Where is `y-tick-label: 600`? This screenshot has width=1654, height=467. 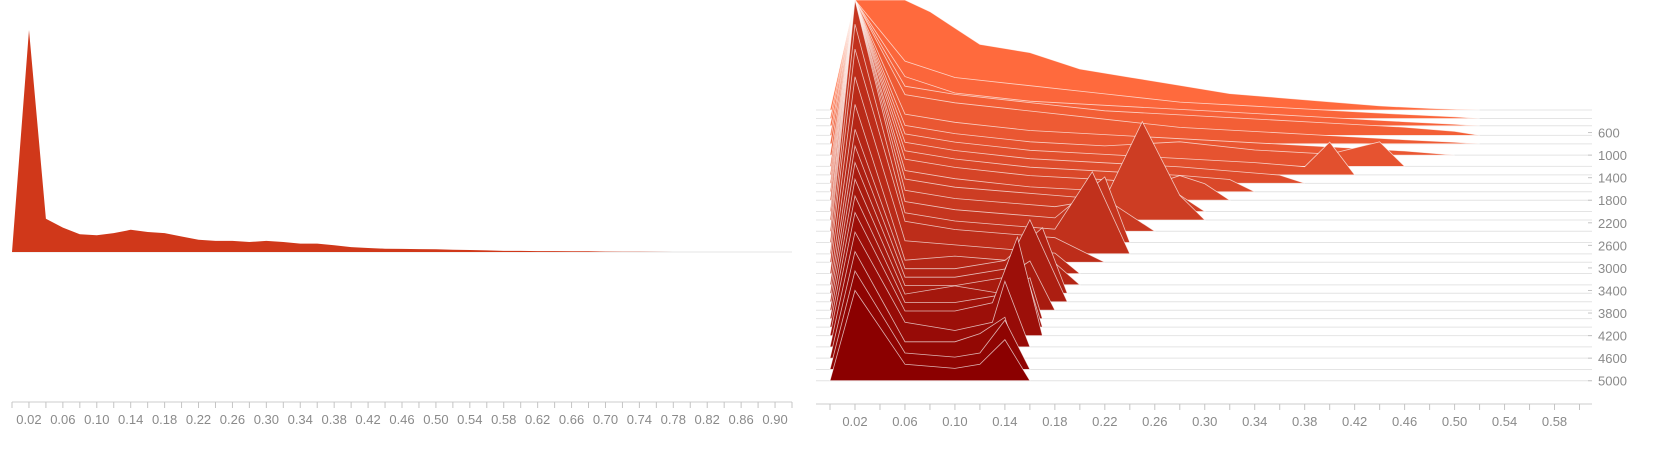 y-tick-label: 600 is located at coordinates (1609, 133).